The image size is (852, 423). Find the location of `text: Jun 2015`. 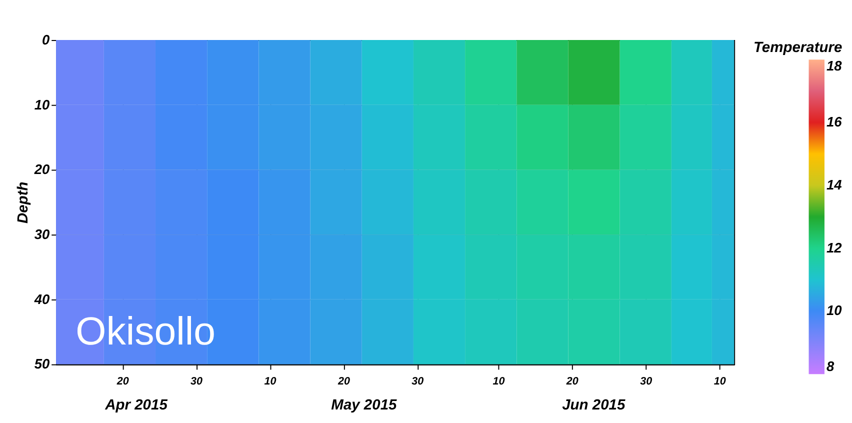

text: Jun 2015 is located at coordinates (594, 405).